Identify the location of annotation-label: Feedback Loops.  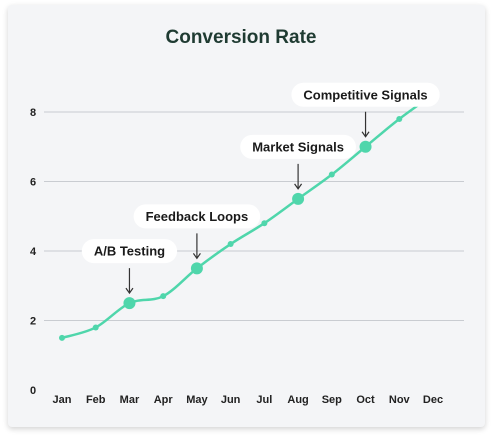
(197, 216).